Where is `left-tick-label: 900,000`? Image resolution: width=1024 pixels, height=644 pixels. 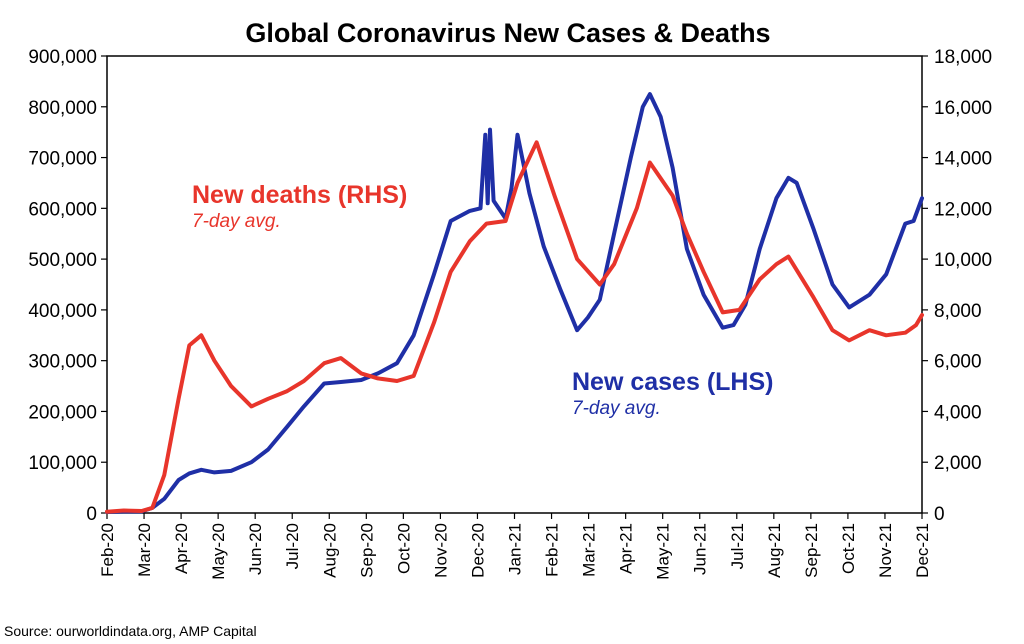 left-tick-label: 900,000 is located at coordinates (62, 57).